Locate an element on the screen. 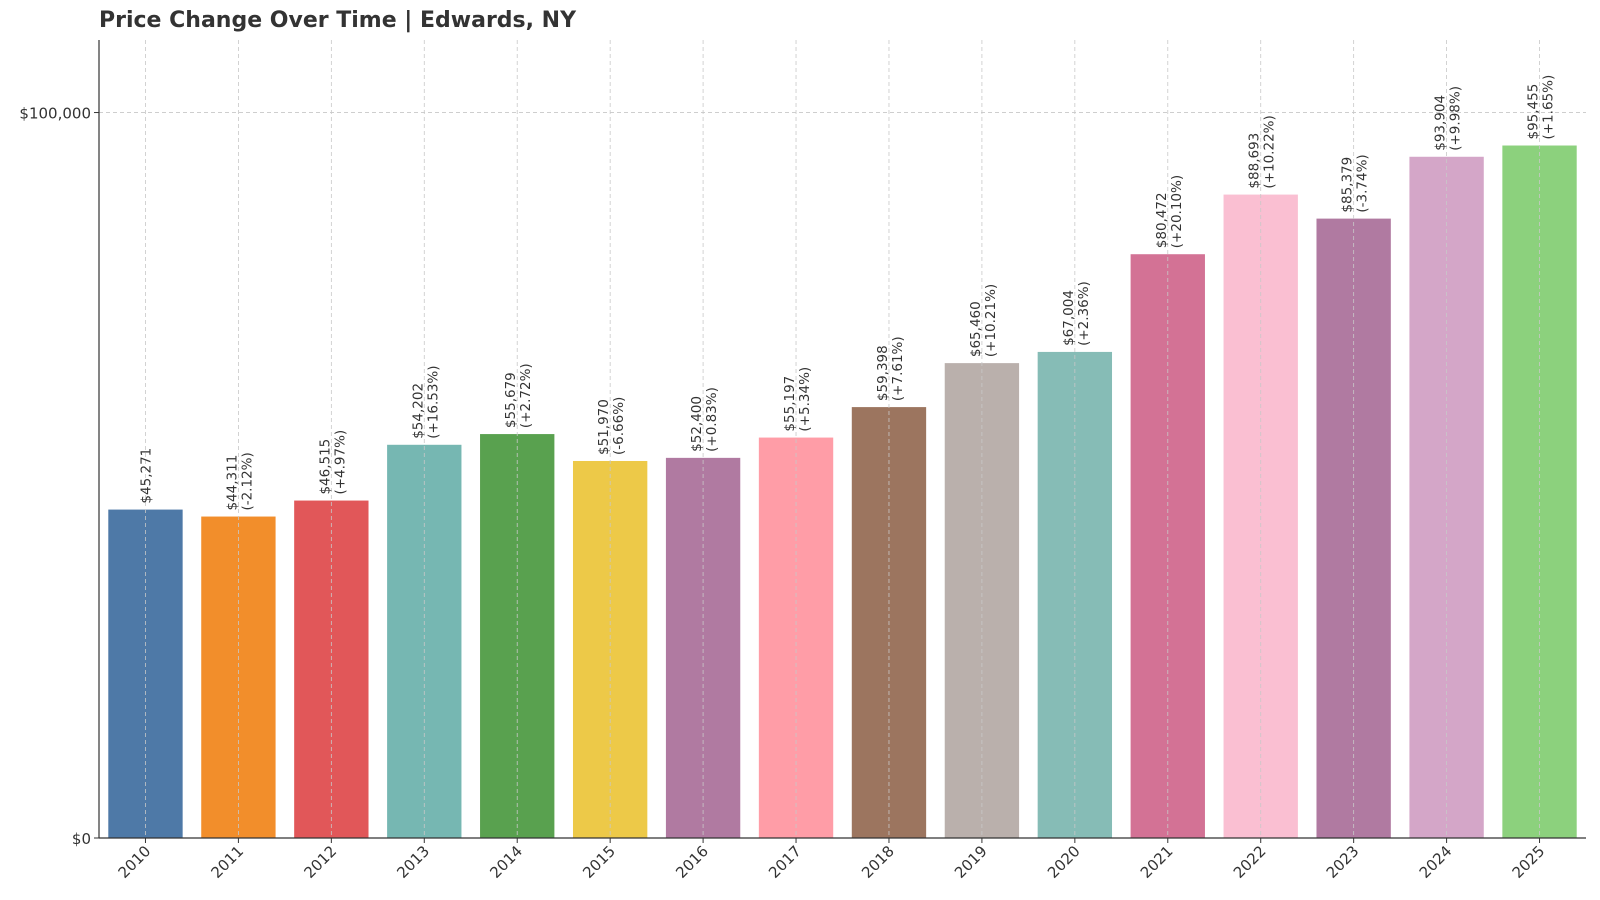 Image resolution: width=1600 pixels, height=900 pixels. data-label-2021: $80,472 (+20.10%) is located at coordinates (1169, 211).